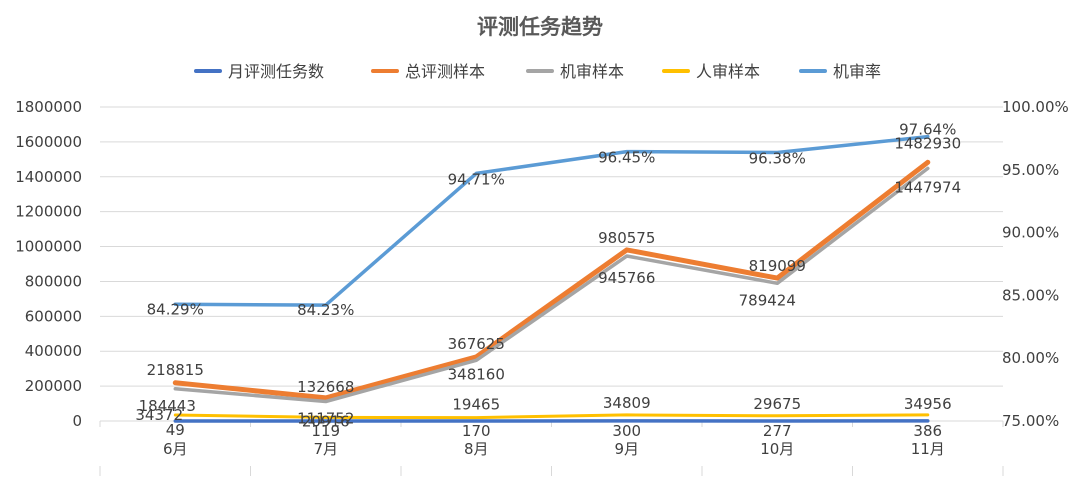  What do you see at coordinates (48, 212) in the screenshot?
I see `y-tick-label: 1200000` at bounding box center [48, 212].